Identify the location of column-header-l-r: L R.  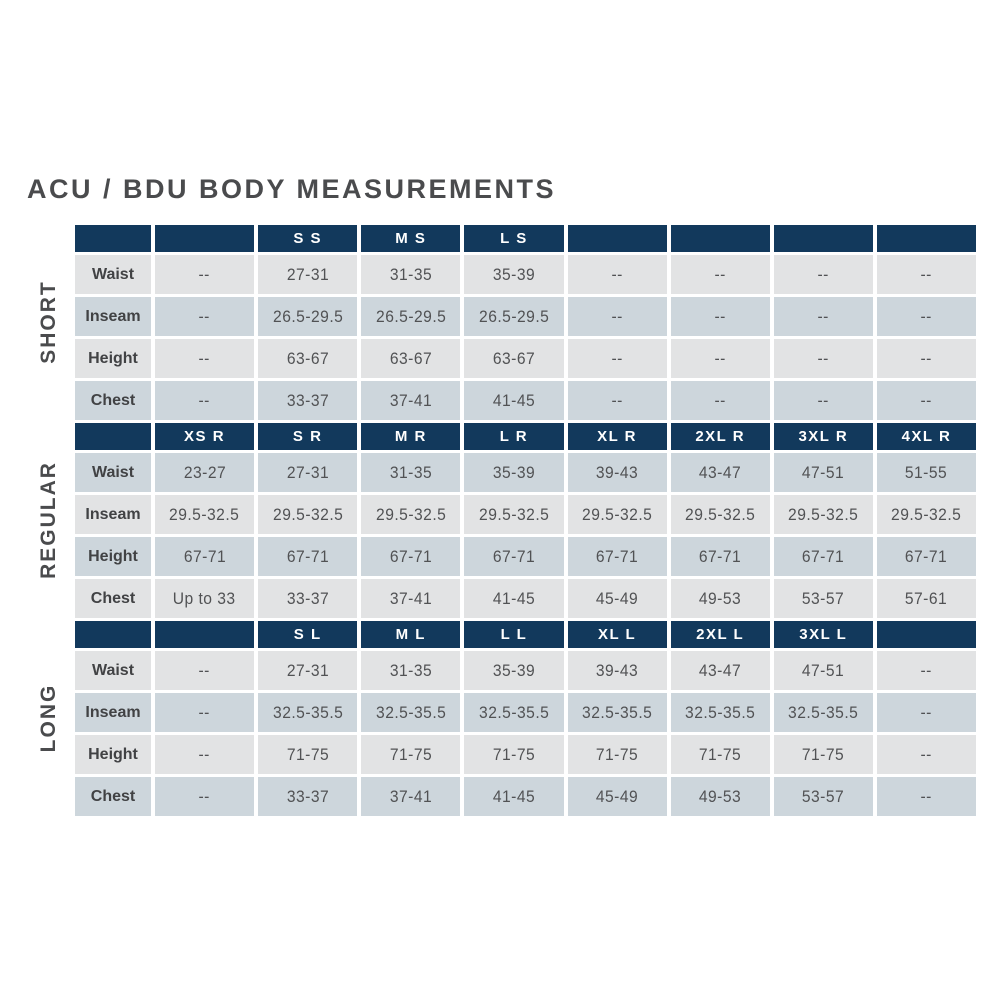
(514, 436).